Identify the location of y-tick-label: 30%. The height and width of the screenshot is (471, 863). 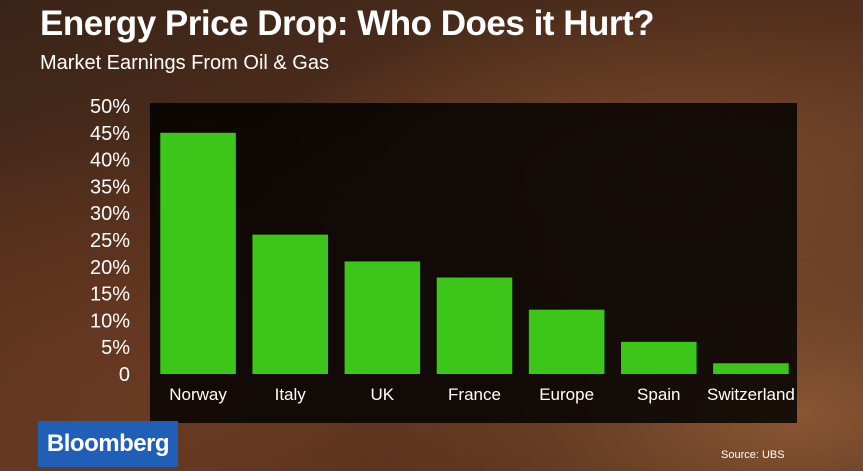
(110, 214).